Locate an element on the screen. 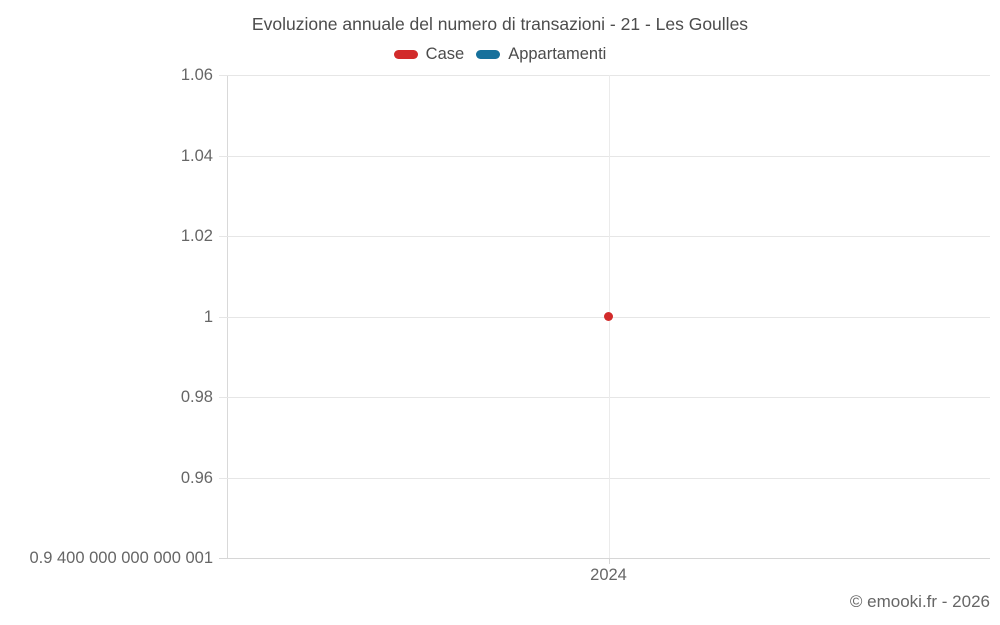 The height and width of the screenshot is (625, 1000). y-tick-label: 1.02 is located at coordinates (196, 236).